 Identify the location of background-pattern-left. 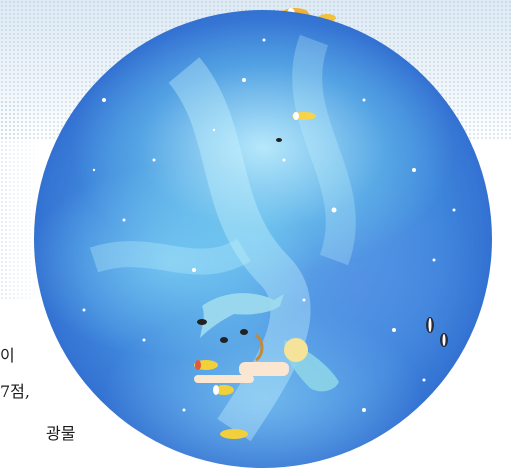
(20, 200).